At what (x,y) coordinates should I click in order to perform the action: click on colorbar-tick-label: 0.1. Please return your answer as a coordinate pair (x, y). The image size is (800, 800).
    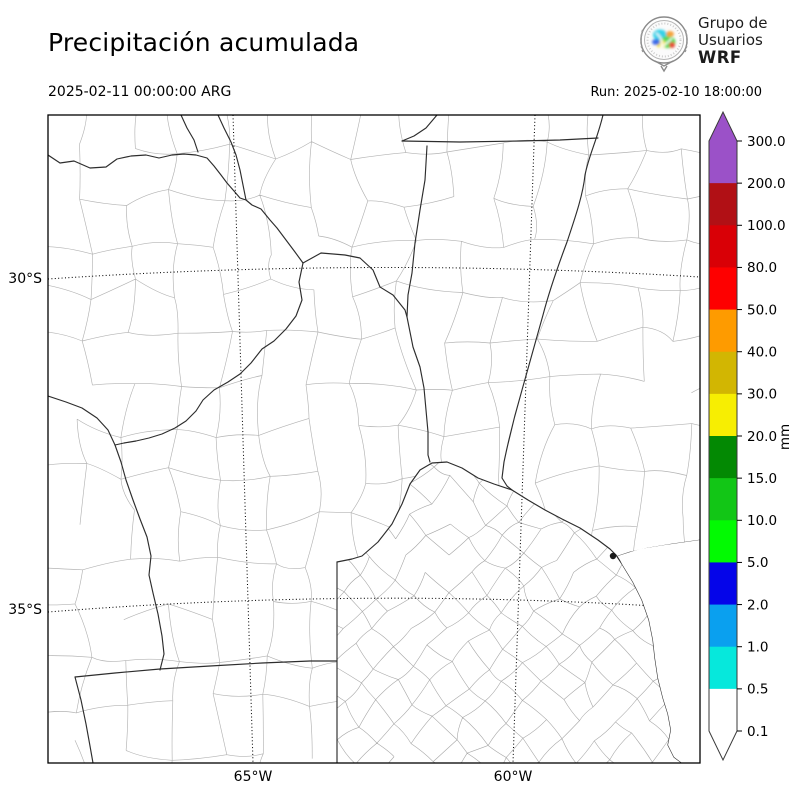
    Looking at the image, I should click on (757, 732).